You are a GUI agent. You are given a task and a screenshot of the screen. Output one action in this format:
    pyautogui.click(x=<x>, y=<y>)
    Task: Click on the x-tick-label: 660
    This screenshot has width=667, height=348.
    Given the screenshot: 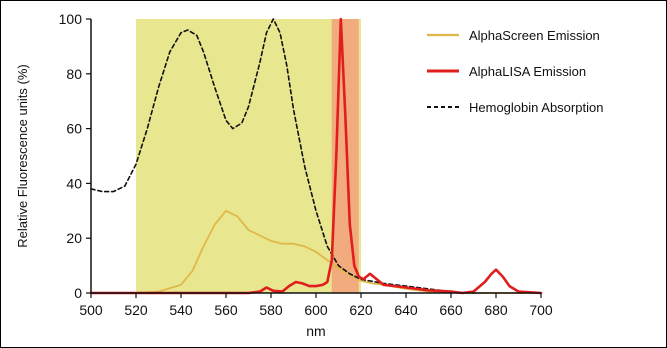 What is the action you would take?
    pyautogui.click(x=451, y=310)
    